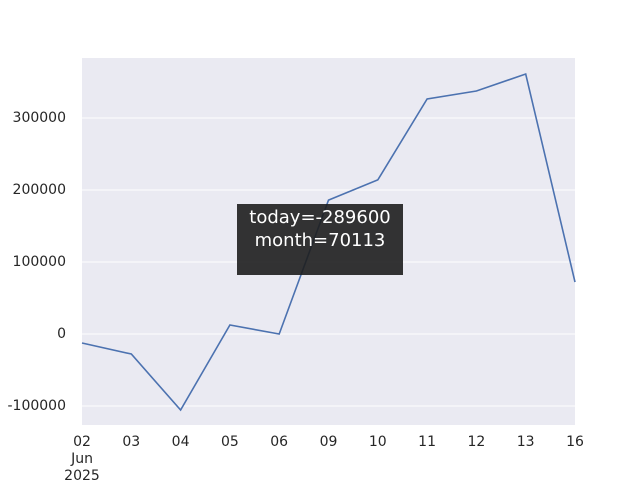 The width and height of the screenshot is (640, 485). I want to click on x-tick-label: 05, so click(229, 442).